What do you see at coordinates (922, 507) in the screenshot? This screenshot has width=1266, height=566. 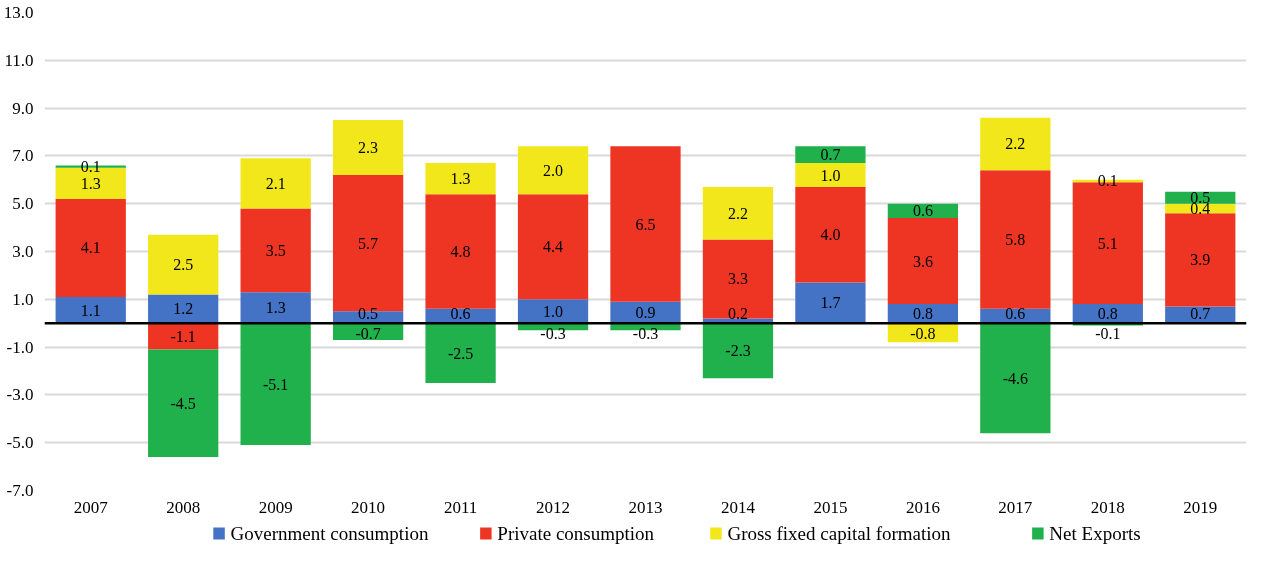 I see `x-tick-label: 2016` at bounding box center [922, 507].